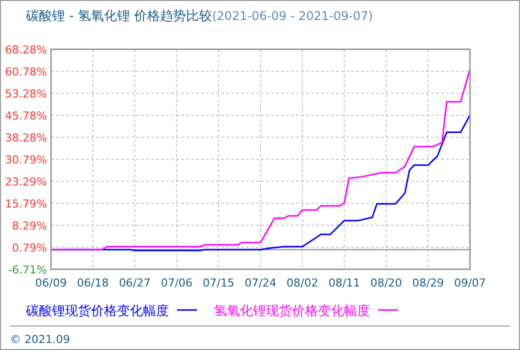  I want to click on x-tick-label: 06/27, so click(134, 283).